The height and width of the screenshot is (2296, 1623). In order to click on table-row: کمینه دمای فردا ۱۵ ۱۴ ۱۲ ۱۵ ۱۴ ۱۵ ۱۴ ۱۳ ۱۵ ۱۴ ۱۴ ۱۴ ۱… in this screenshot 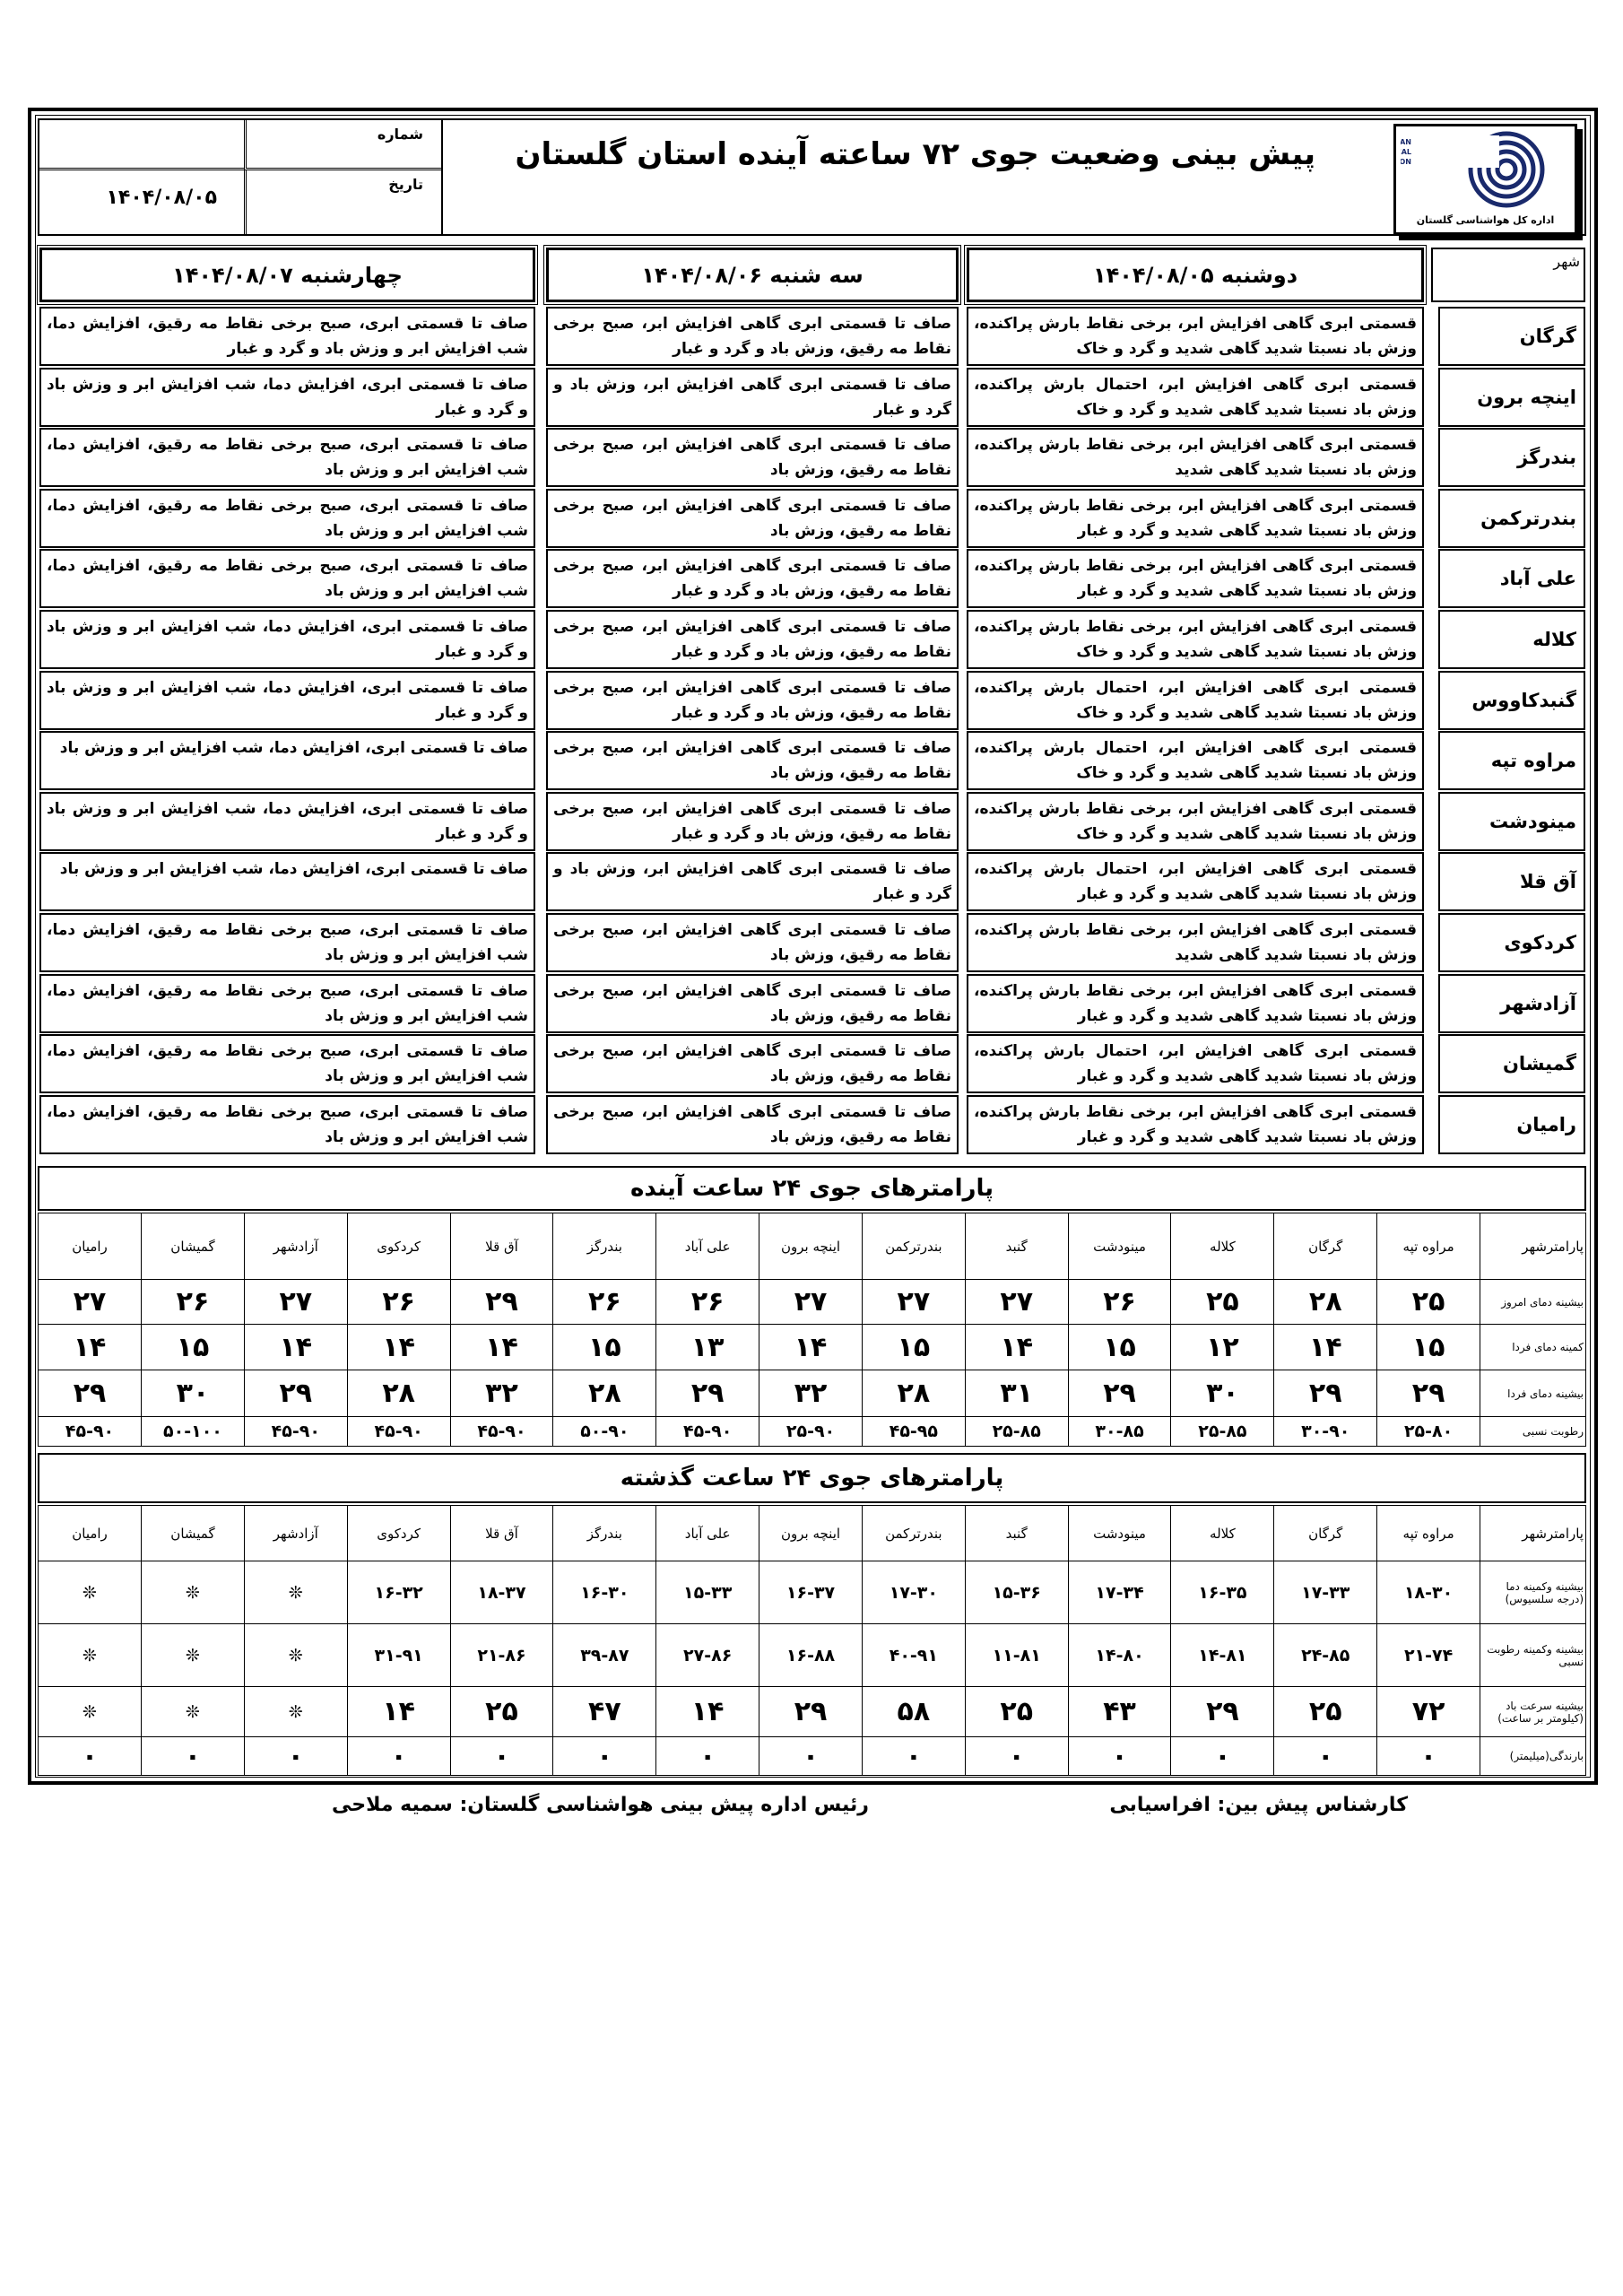, I will do `click(811, 1347)`.